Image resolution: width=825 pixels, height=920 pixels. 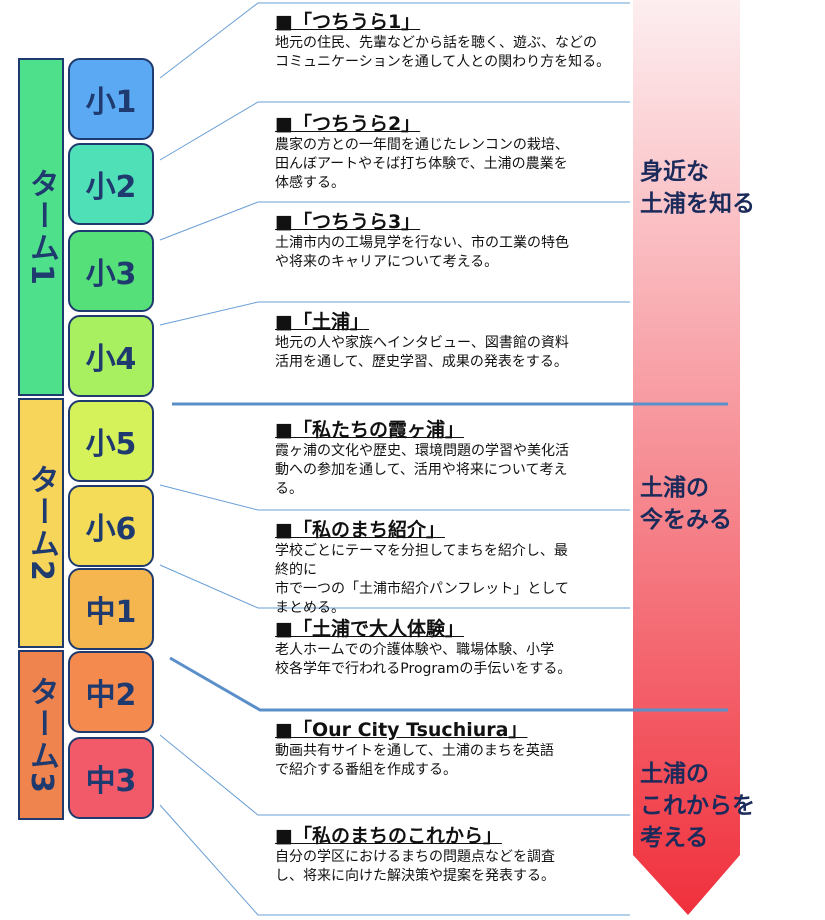 What do you see at coordinates (415, 650) in the screenshot?
I see `item-text: 老人ホームでの介護体験や、職場体験、小学` at bounding box center [415, 650].